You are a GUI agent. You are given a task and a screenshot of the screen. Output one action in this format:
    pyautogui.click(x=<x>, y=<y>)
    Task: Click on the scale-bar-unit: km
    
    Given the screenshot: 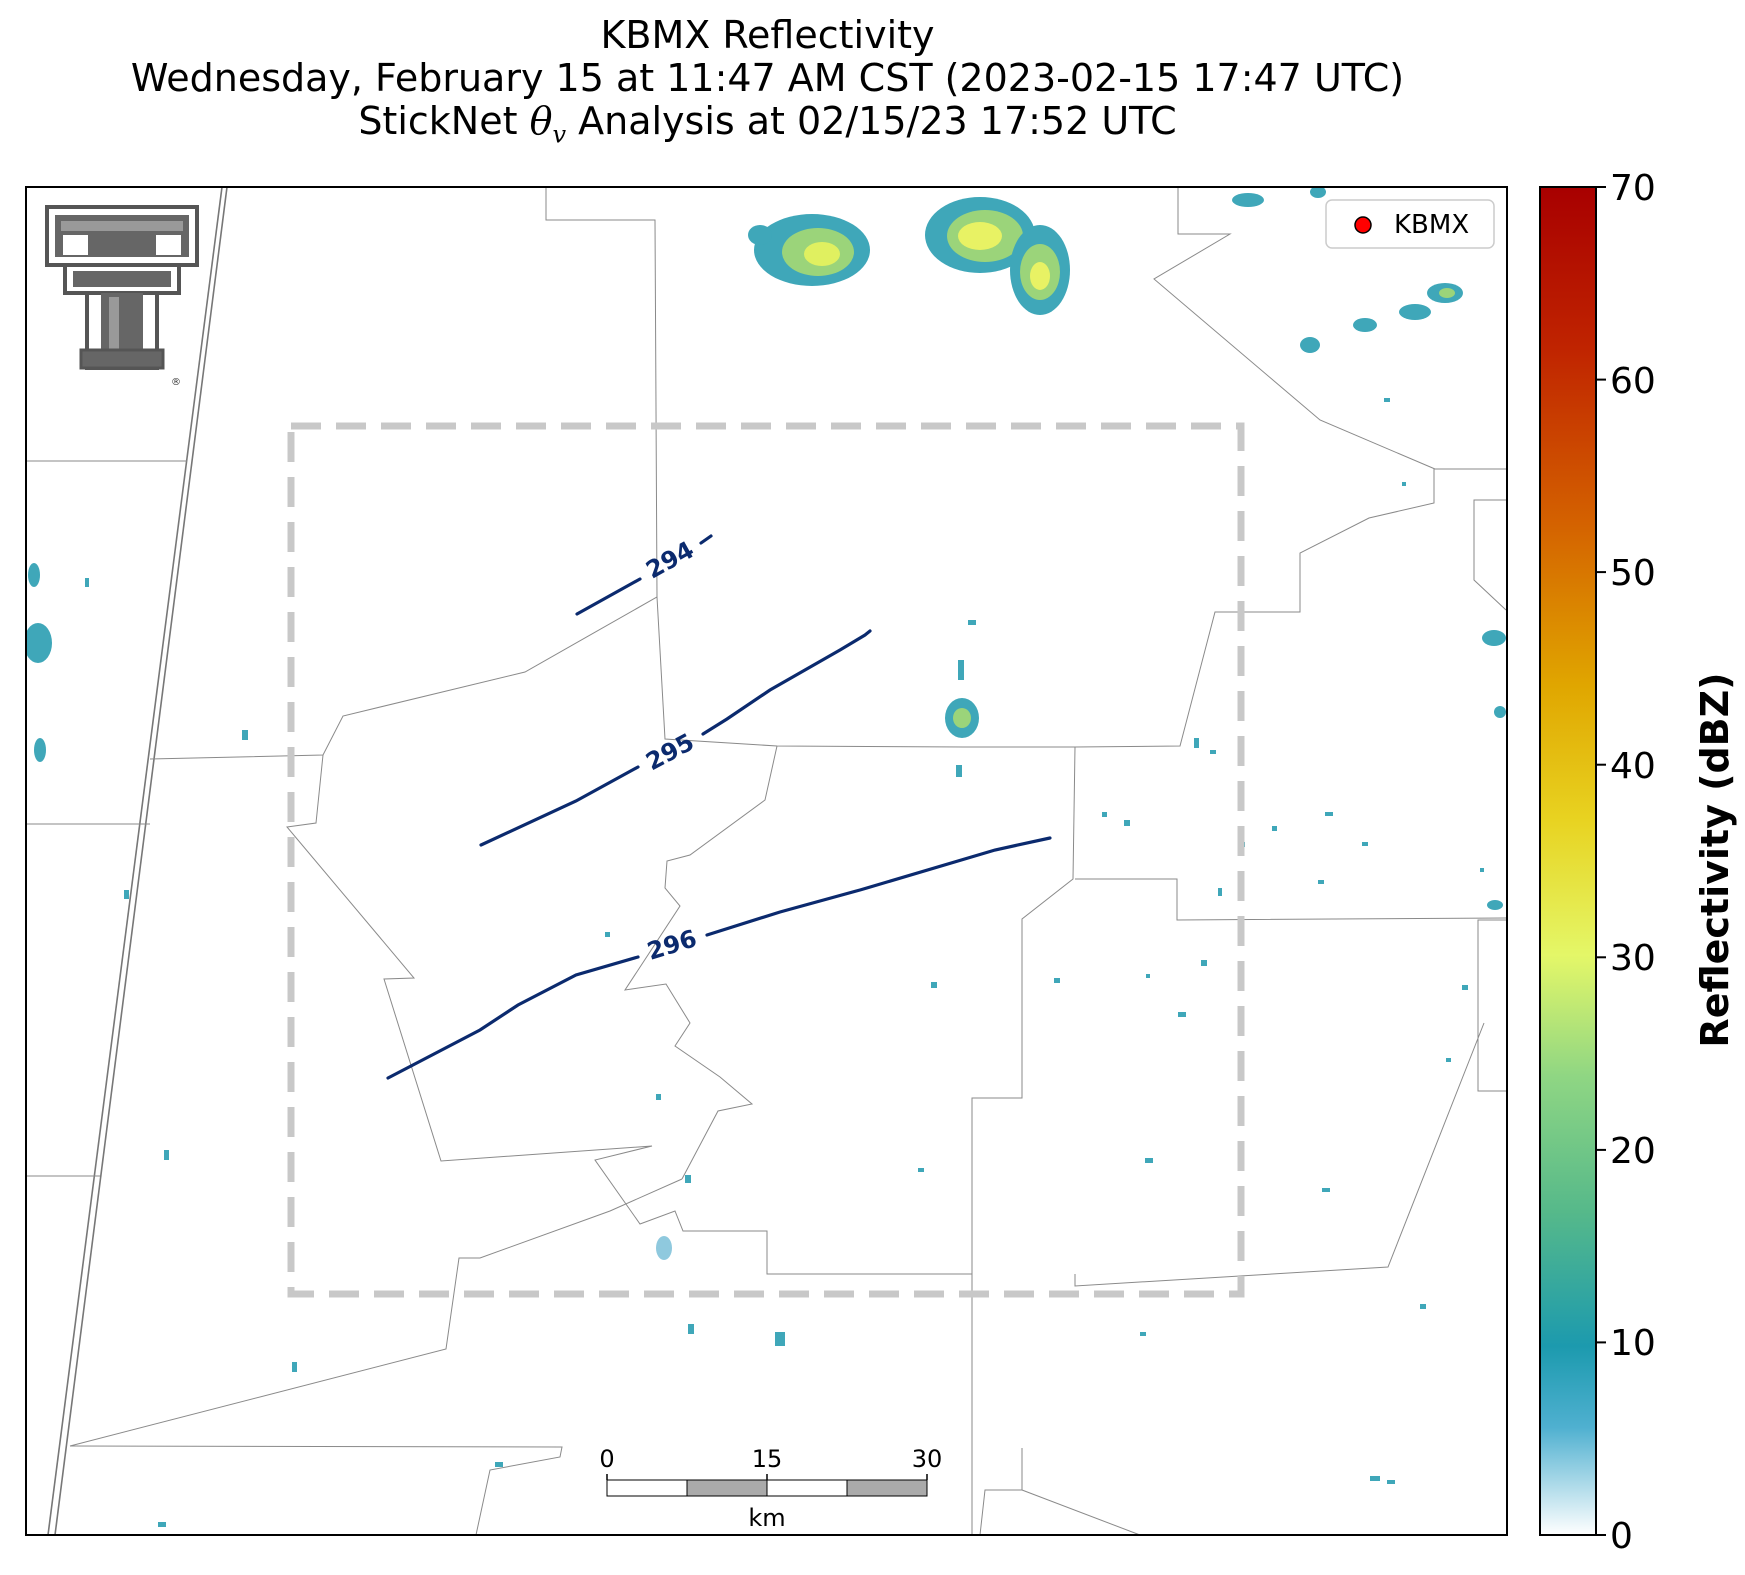 What is the action you would take?
    pyautogui.click(x=766, y=1518)
    